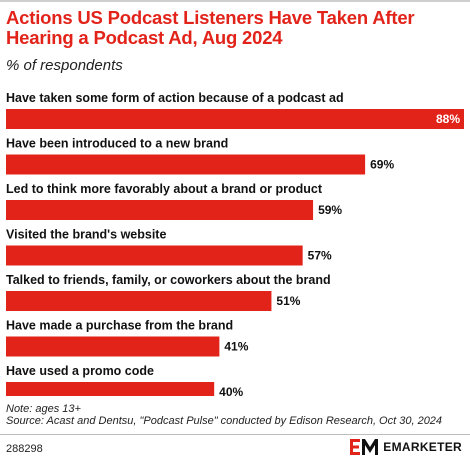 Image resolution: width=470 pixels, height=463 pixels. What do you see at coordinates (117, 144) in the screenshot?
I see `category-label: Have been introduced to a new brand` at bounding box center [117, 144].